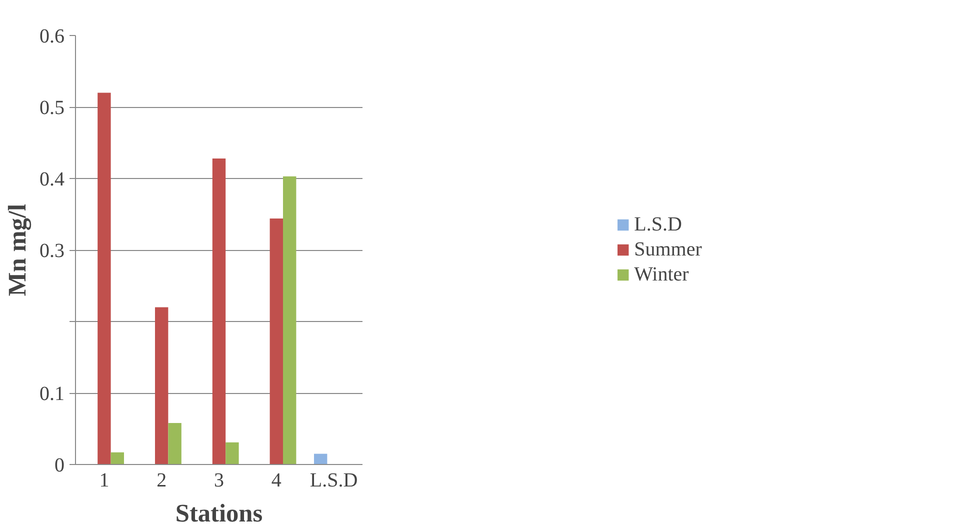 The image size is (957, 532). I want to click on x-axis-title: Stations, so click(219, 514).